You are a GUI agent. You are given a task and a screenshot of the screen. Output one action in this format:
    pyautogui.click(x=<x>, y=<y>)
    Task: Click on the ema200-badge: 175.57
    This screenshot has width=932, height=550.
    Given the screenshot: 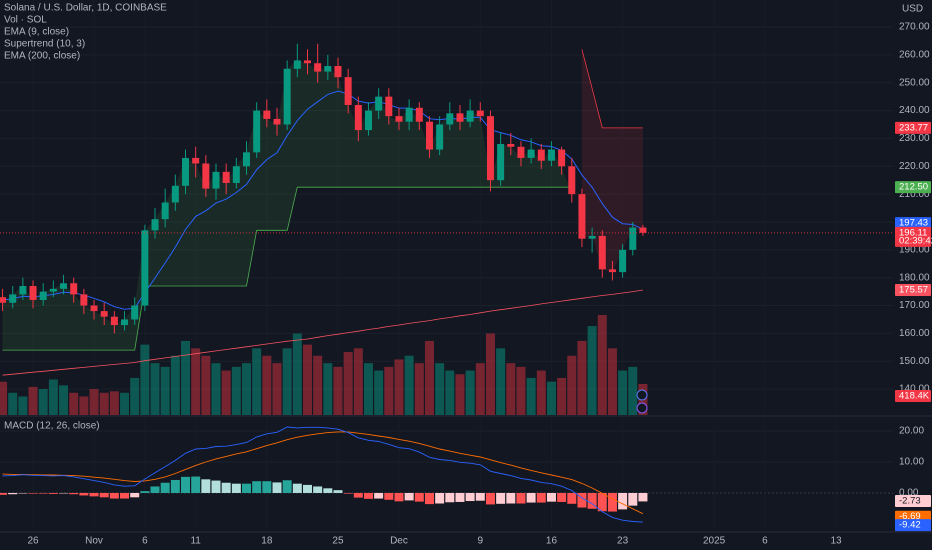 What is the action you would take?
    pyautogui.click(x=913, y=290)
    